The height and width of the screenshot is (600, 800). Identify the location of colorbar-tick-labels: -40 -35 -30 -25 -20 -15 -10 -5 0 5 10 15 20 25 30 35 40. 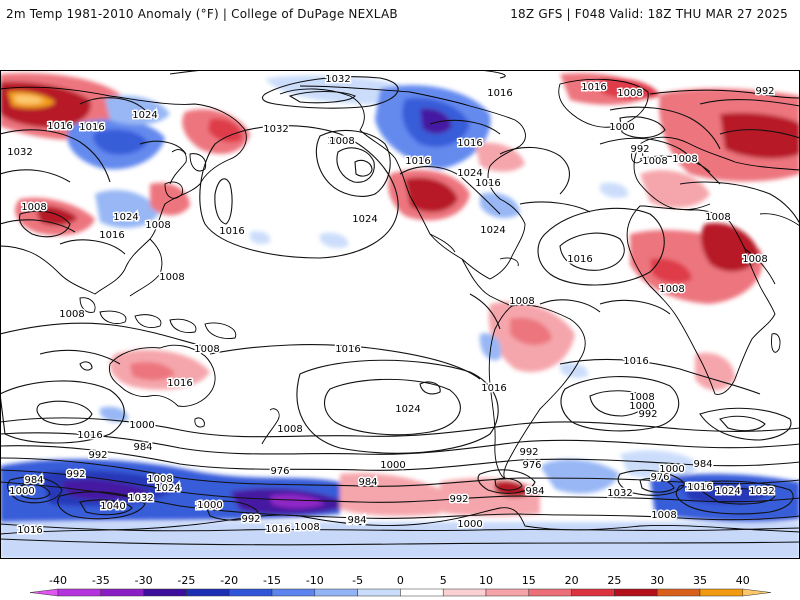
(399, 580).